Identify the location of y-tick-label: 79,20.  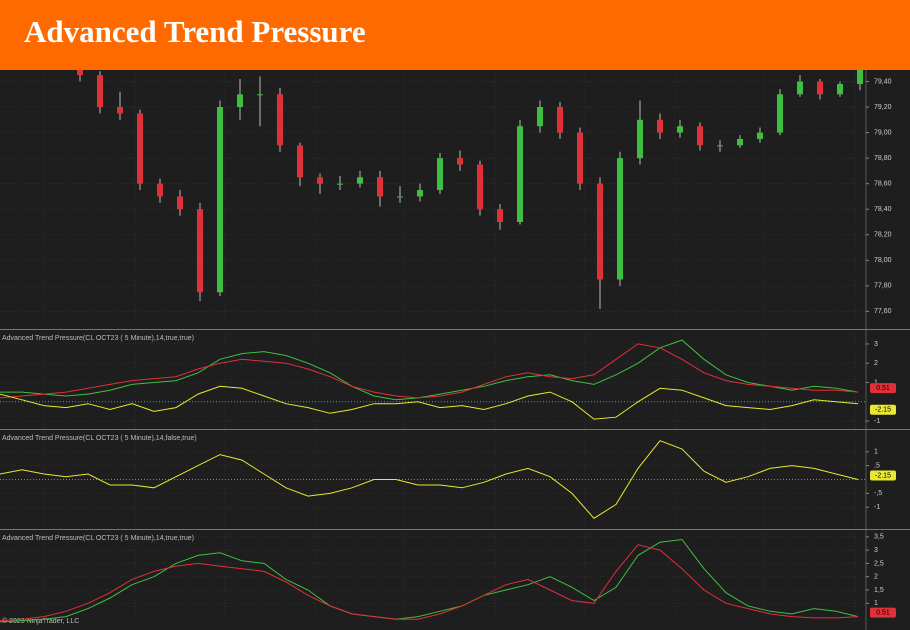
(883, 107).